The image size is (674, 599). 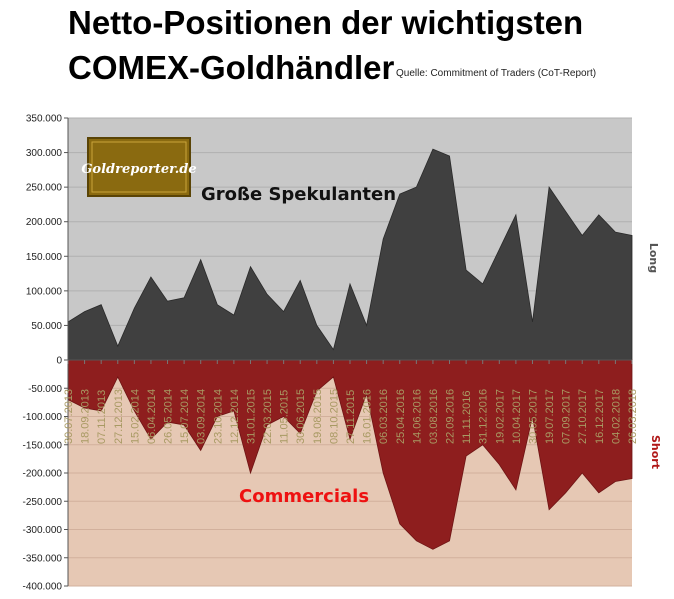 What do you see at coordinates (351, 417) in the screenshot?
I see `x-tick-label-17: 27.11.2015` at bounding box center [351, 417].